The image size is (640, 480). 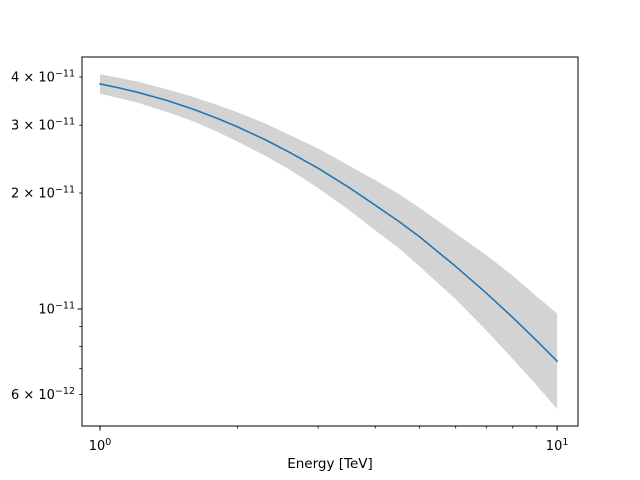 What do you see at coordinates (43, 125) in the screenshot?
I see `y-tick-label: 3 × 10⁻¹¹` at bounding box center [43, 125].